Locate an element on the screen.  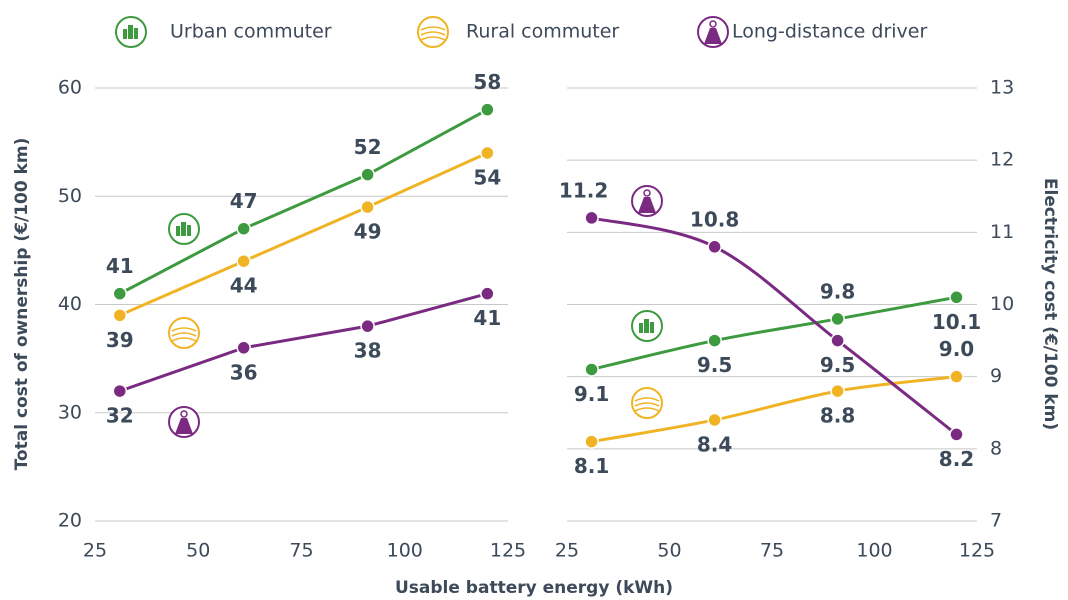
y-tick-label: 50 is located at coordinates (70, 196).